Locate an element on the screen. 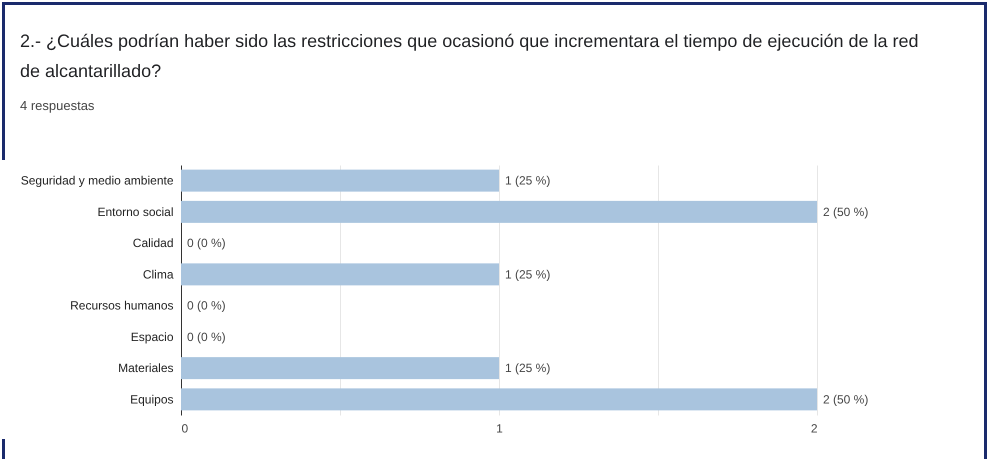  y-tick-label: Clima is located at coordinates (158, 274).